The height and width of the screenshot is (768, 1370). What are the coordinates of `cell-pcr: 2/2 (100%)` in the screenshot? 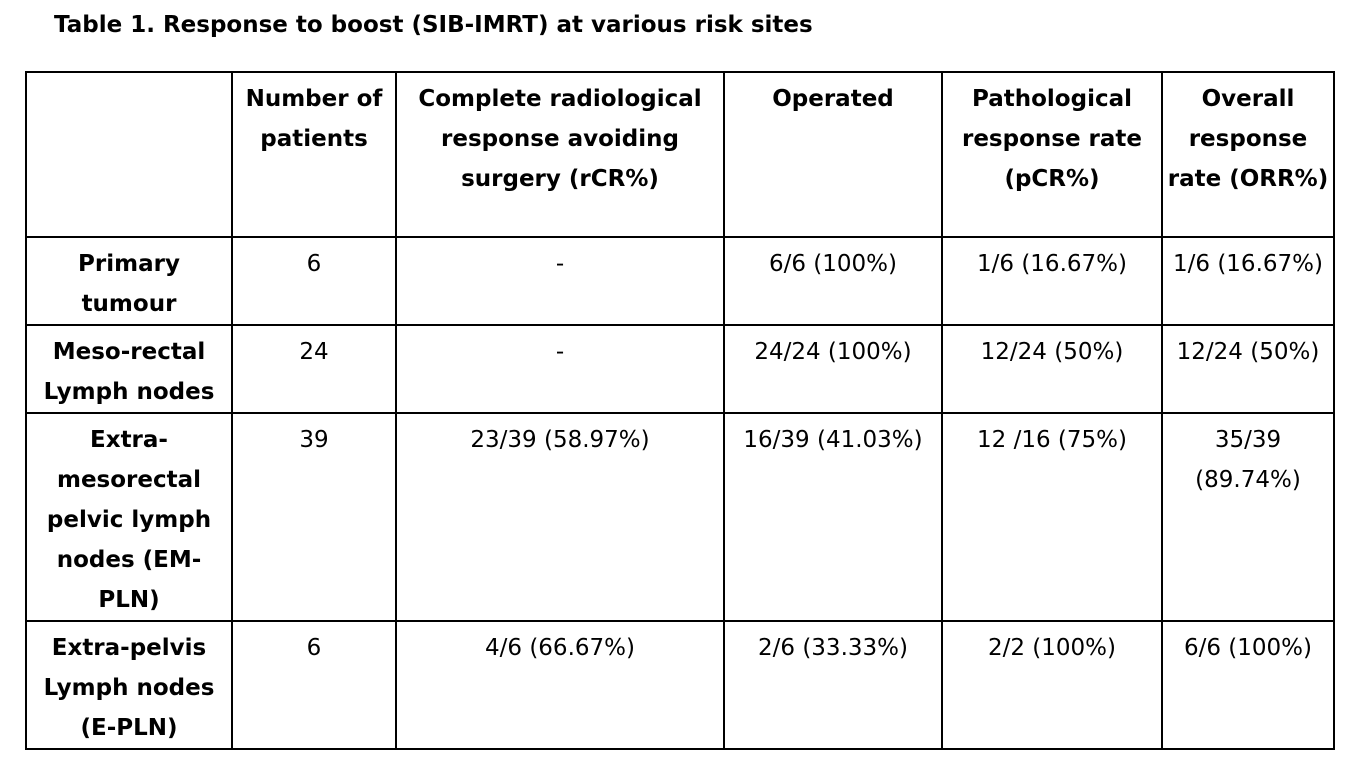 It's located at (1052, 685).